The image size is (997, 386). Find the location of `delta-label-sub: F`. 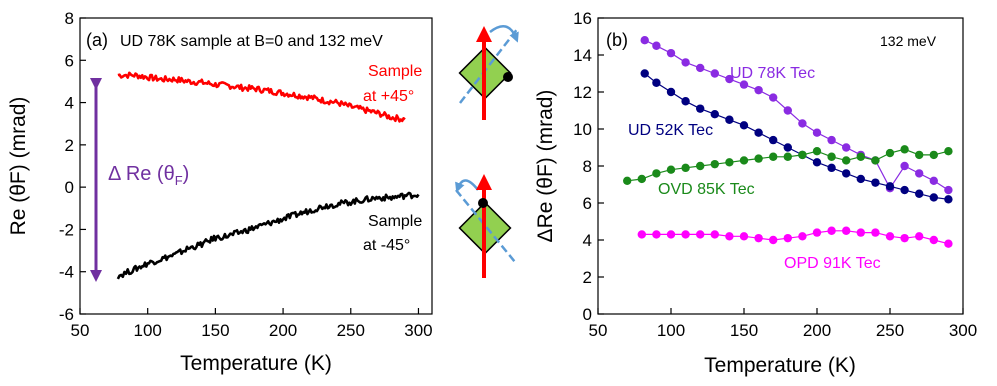

delta-label-sub: F is located at coordinates (179, 180).